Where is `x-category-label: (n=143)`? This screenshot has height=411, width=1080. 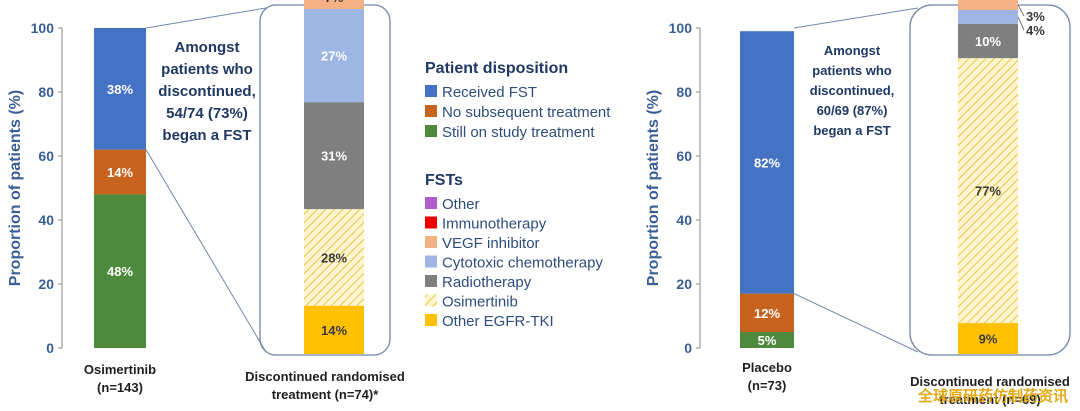 x-category-label: (n=143) is located at coordinates (120, 387).